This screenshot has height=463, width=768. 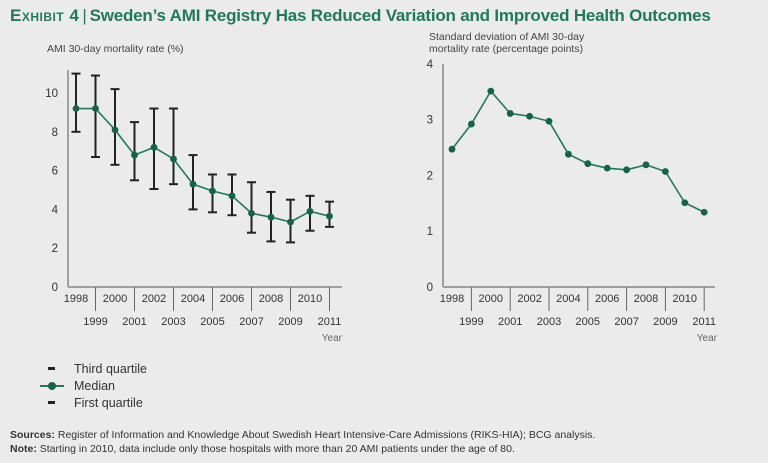 What do you see at coordinates (115, 49) in the screenshot?
I see `left-y-axis-label: AMI 30-day mortality rate (%)` at bounding box center [115, 49].